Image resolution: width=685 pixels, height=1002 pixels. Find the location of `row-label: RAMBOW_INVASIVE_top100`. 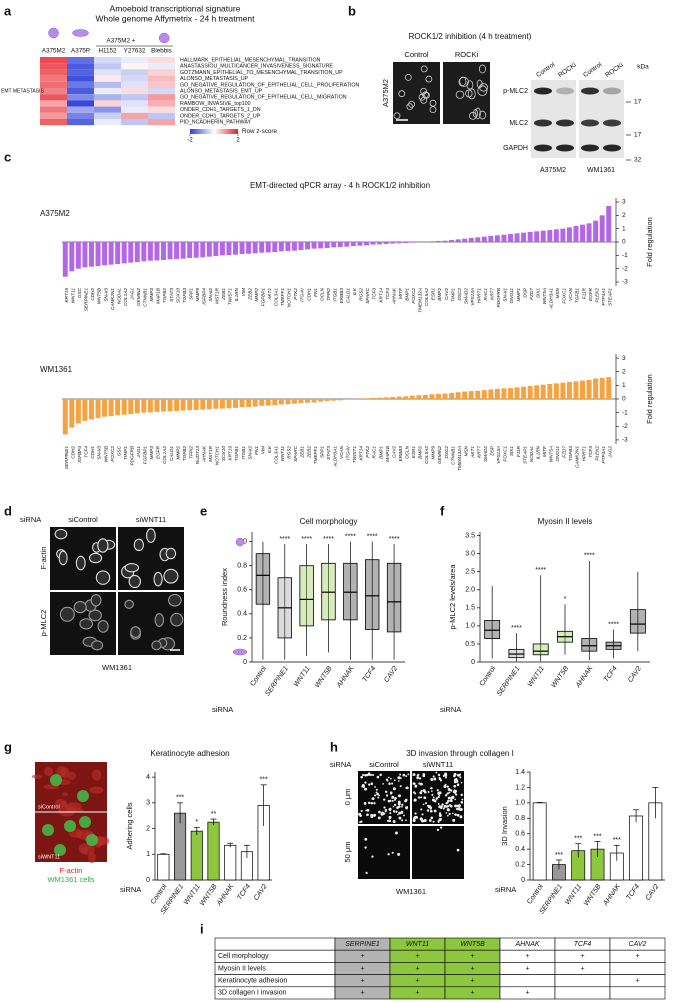

row-label: RAMBOW_INVASIVE_top100 is located at coordinates (215, 104).